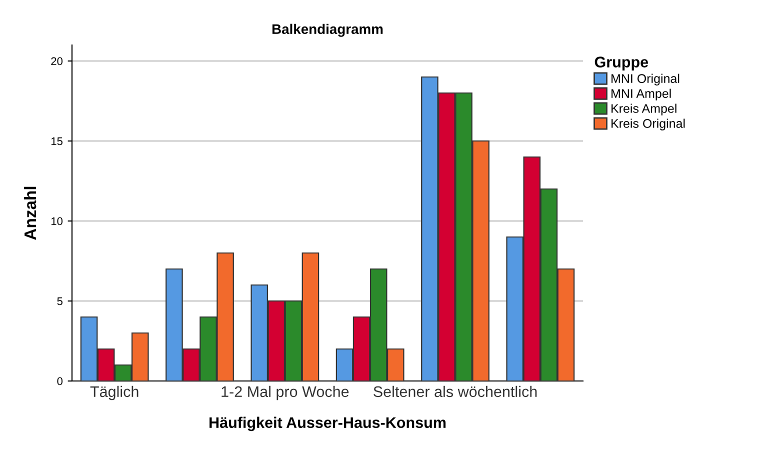 The width and height of the screenshot is (757, 452). What do you see at coordinates (648, 124) in the screenshot?
I see `legend-label: Kreis Original` at bounding box center [648, 124].